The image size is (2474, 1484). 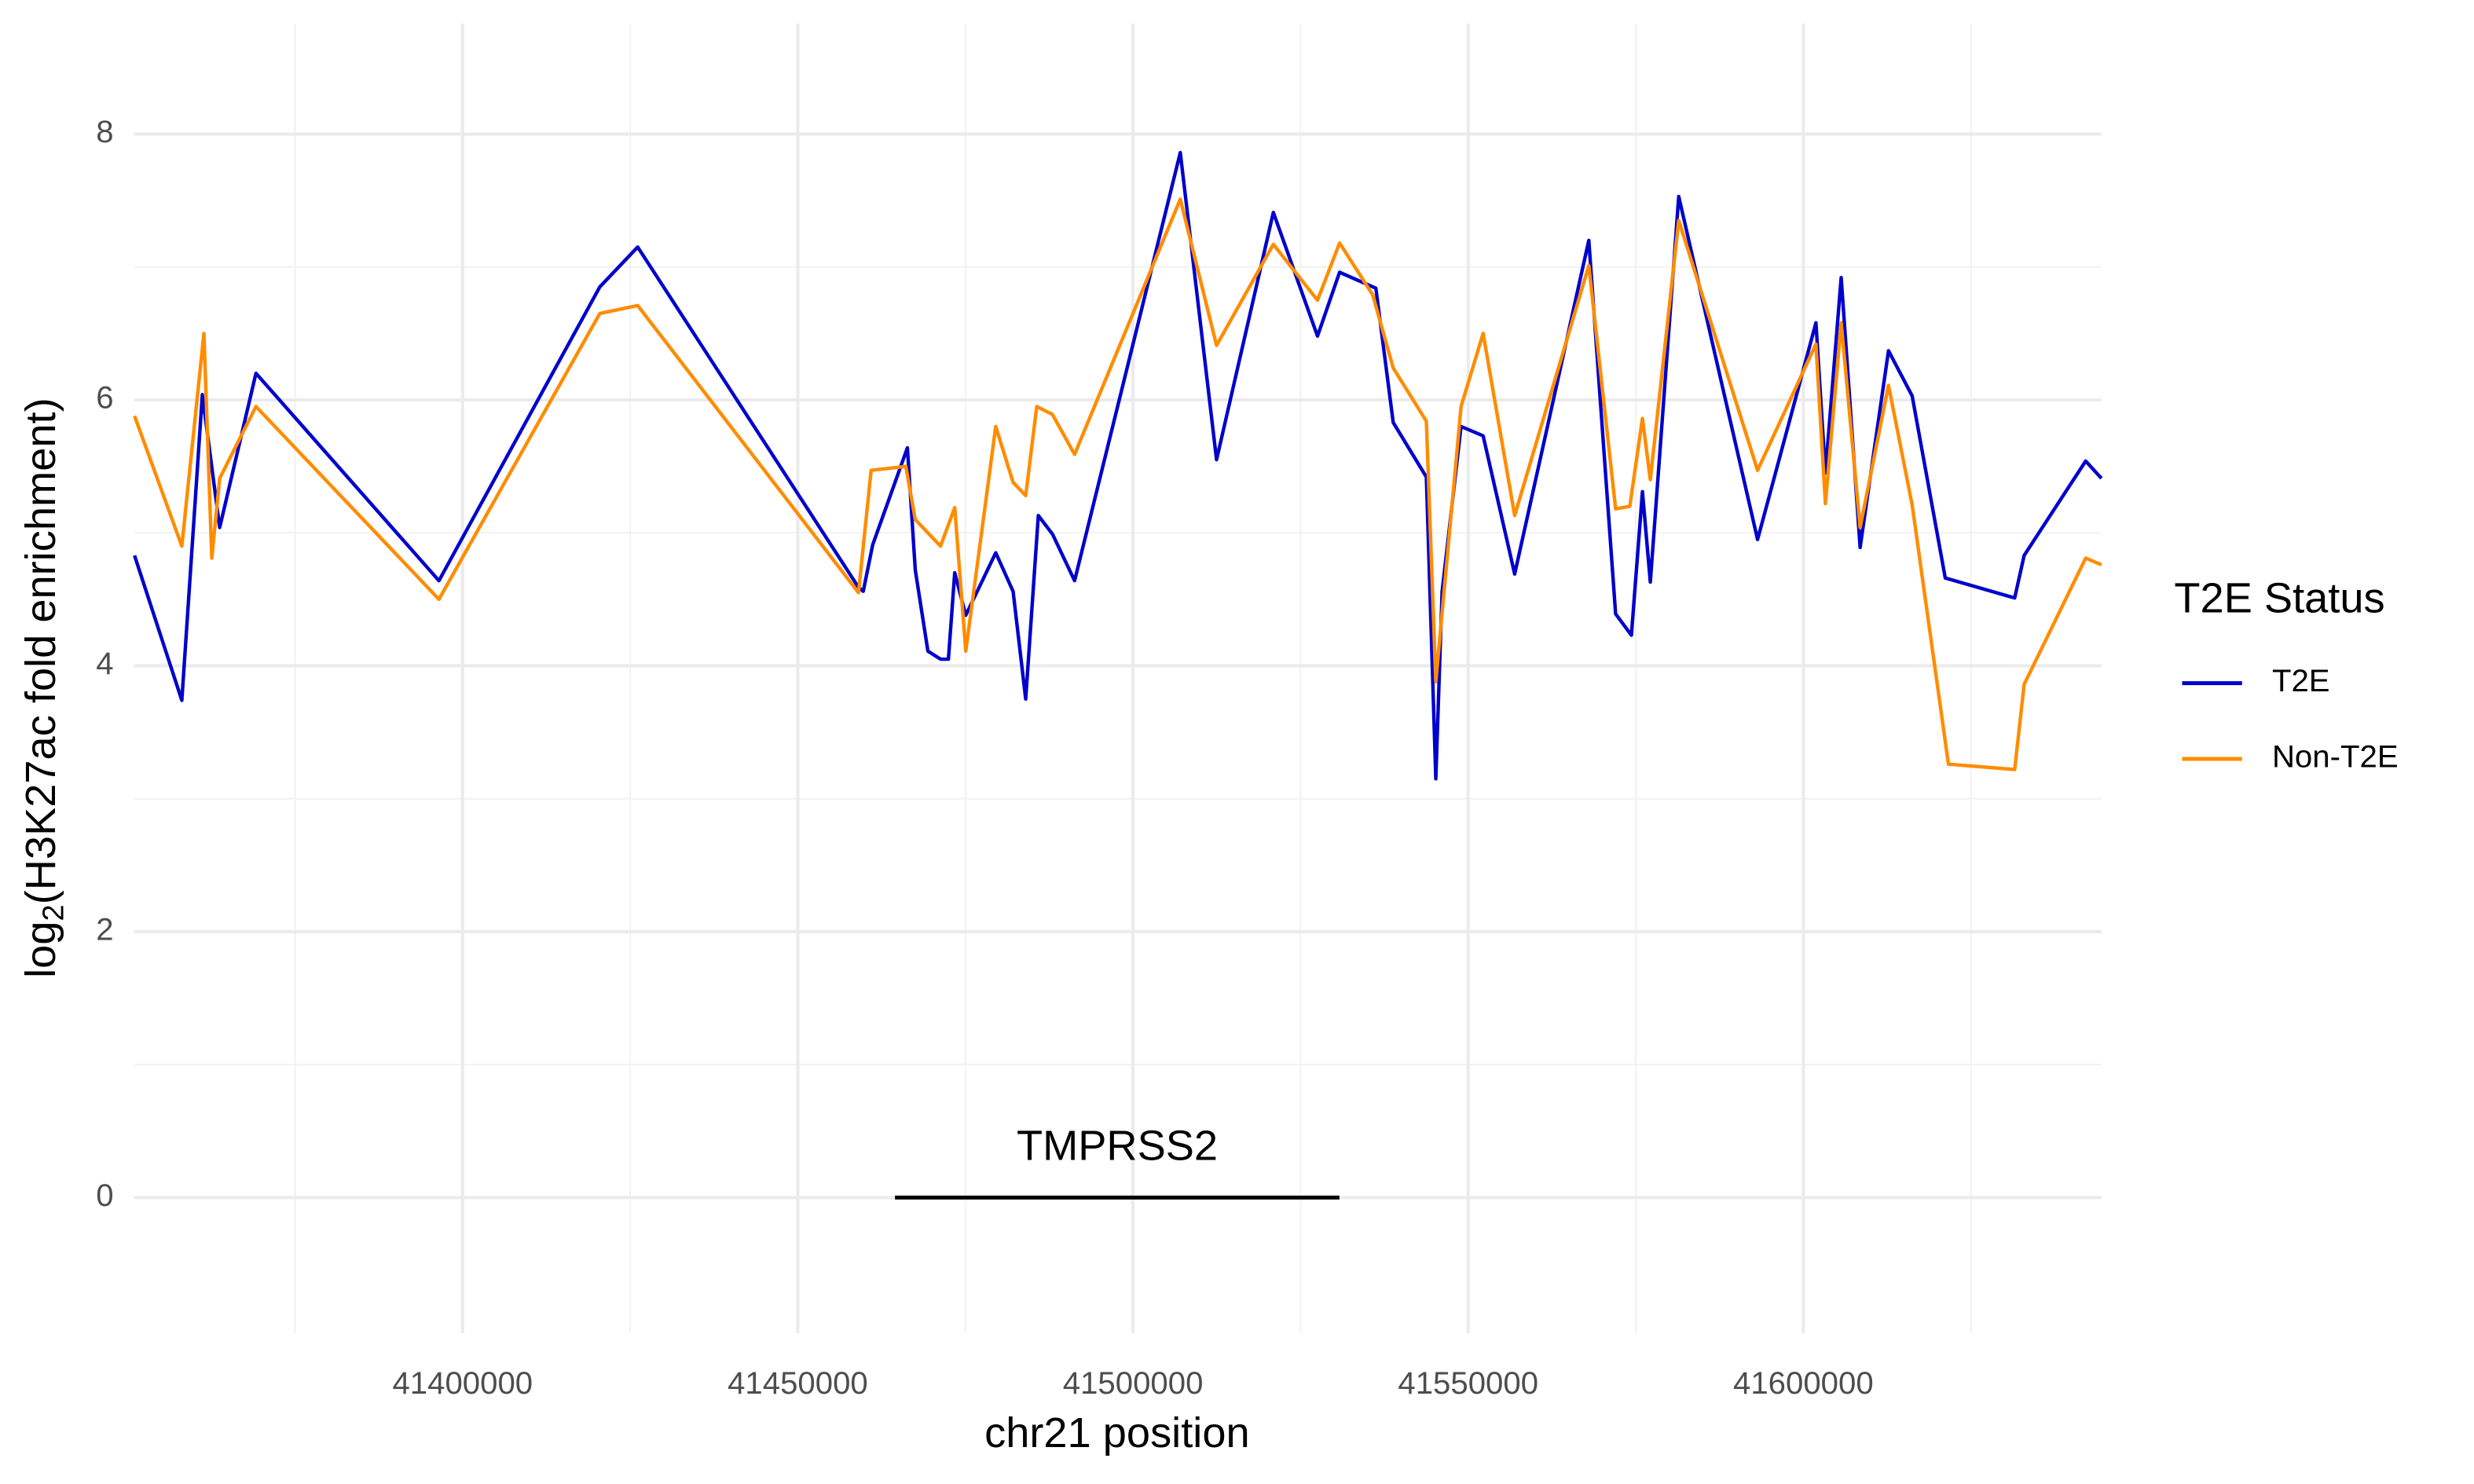 What do you see at coordinates (41, 651) in the screenshot?
I see `y-axis-title-rest: (H3K27ac fold enrichment)` at bounding box center [41, 651].